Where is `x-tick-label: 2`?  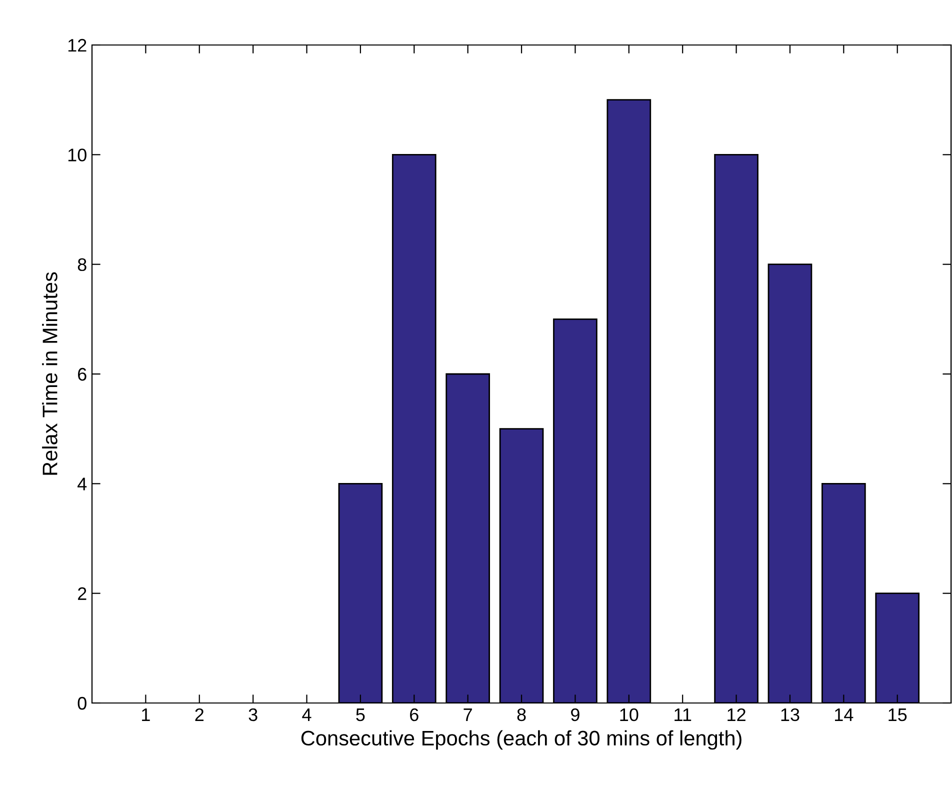 x-tick-label: 2 is located at coordinates (199, 714).